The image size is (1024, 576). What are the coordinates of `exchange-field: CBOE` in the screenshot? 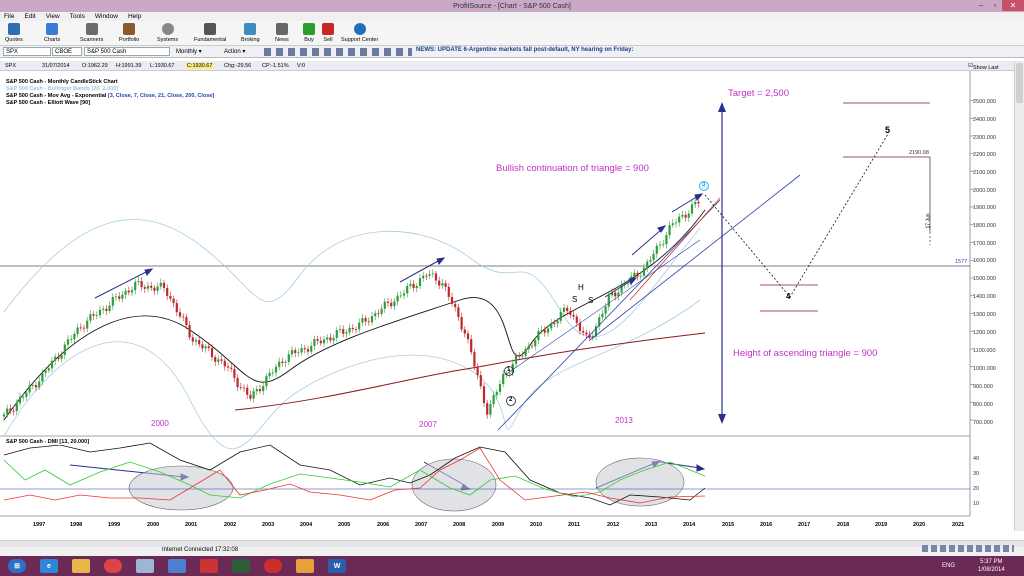 It's located at (67, 51).